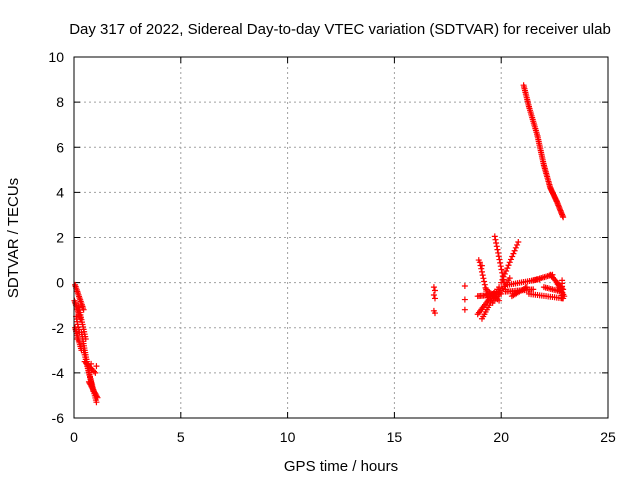  Describe the element at coordinates (60, 192) in the screenshot. I see `y-tick-label: 4` at that location.